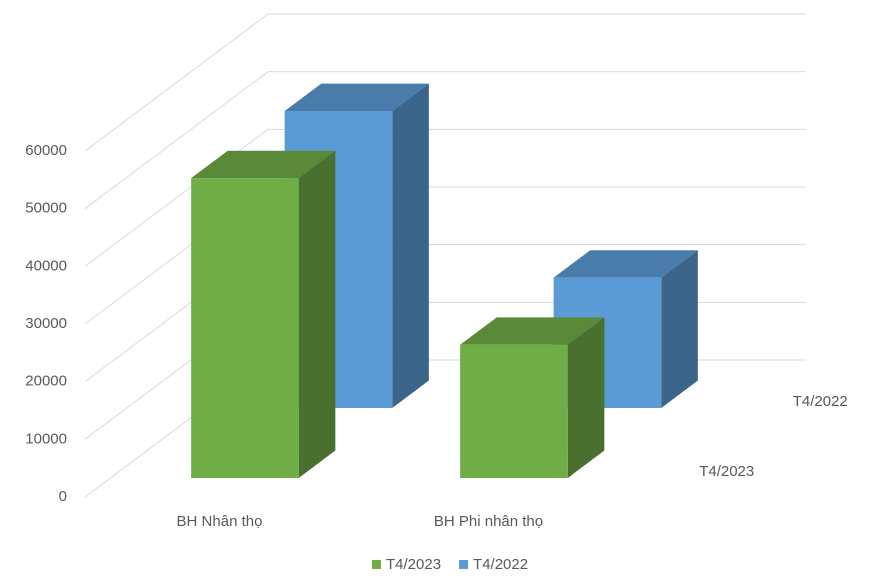 Image resolution: width=873 pixels, height=580 pixels. What do you see at coordinates (46, 265) in the screenshot?
I see `y-tick-label: 40000` at bounding box center [46, 265].